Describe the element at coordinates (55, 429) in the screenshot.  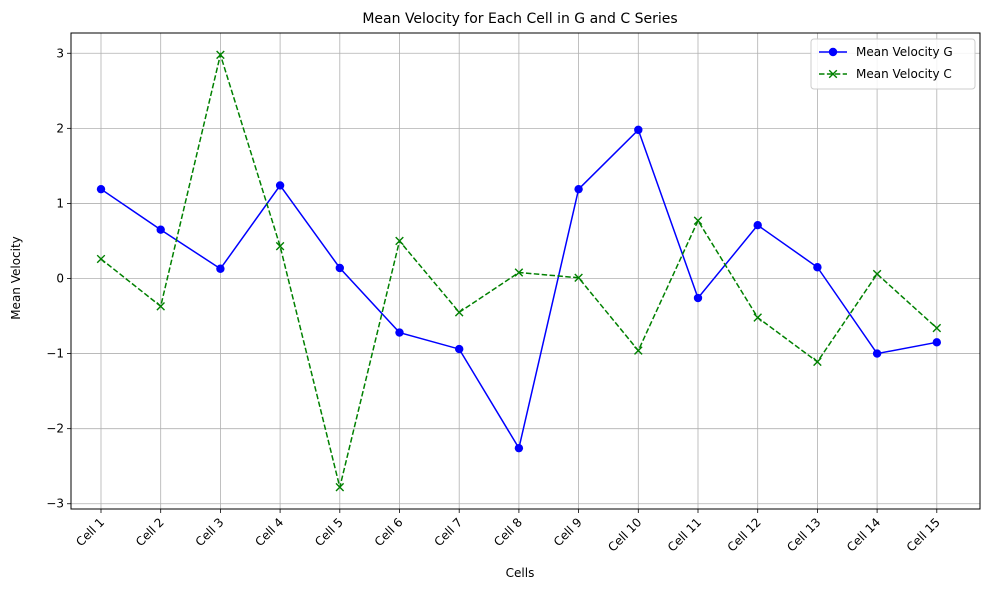
I see `y-tick-label: −2` at that location.